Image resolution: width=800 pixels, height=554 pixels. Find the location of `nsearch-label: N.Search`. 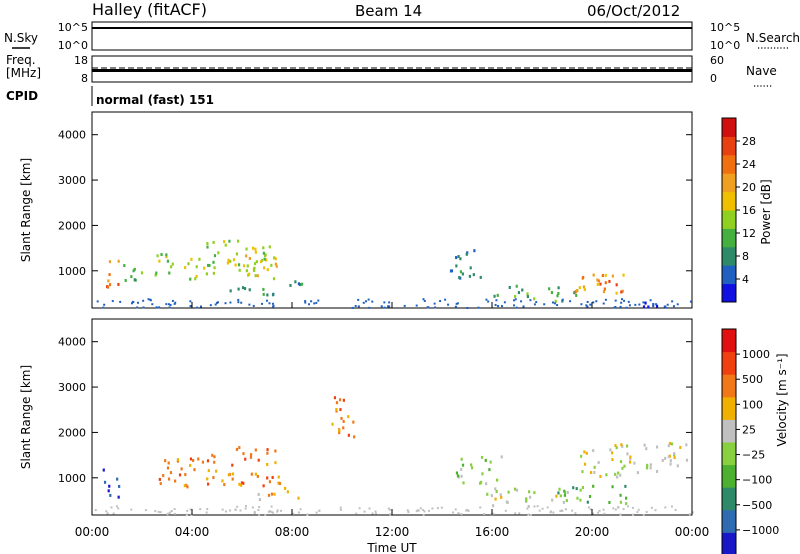

nsearch-label: N.Search is located at coordinates (773, 38).